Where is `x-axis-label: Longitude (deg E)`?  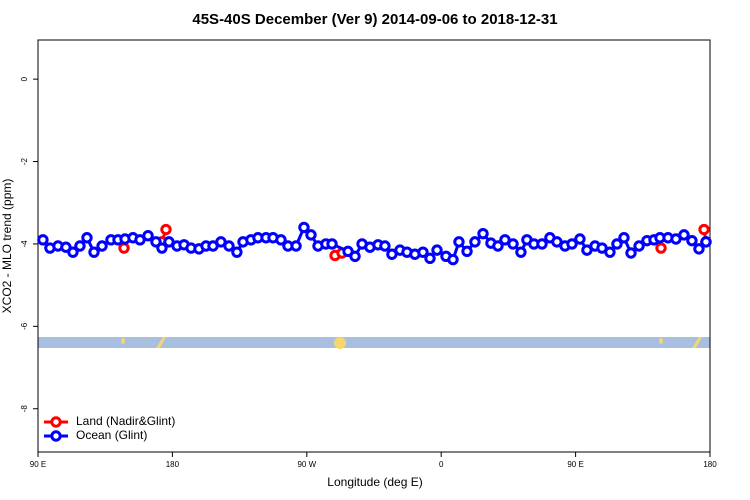
x-axis-label: Longitude (deg E) is located at coordinates (374, 482).